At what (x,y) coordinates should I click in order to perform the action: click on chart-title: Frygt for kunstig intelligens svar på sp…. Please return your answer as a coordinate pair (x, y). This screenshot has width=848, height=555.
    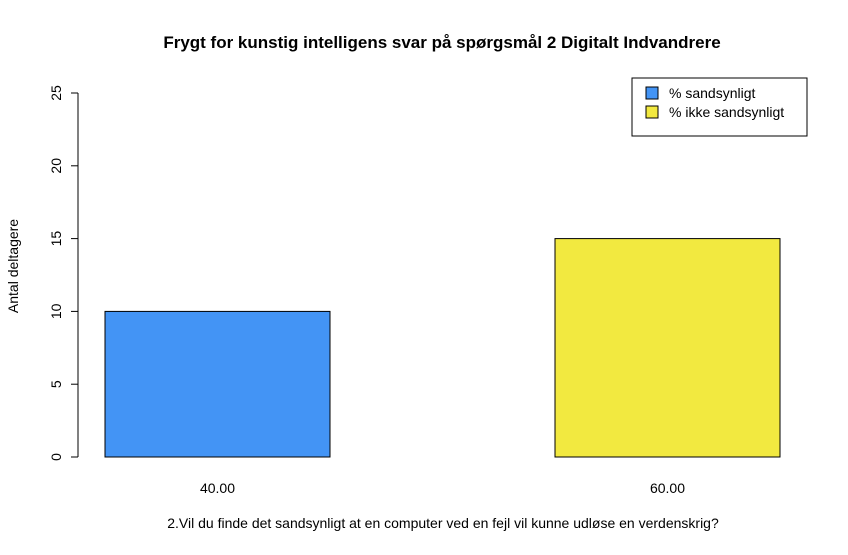
    Looking at the image, I should click on (441, 42).